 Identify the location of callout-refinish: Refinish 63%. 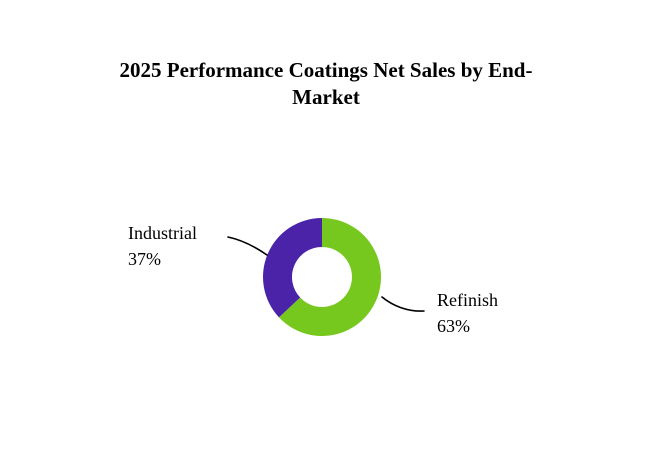
(467, 313).